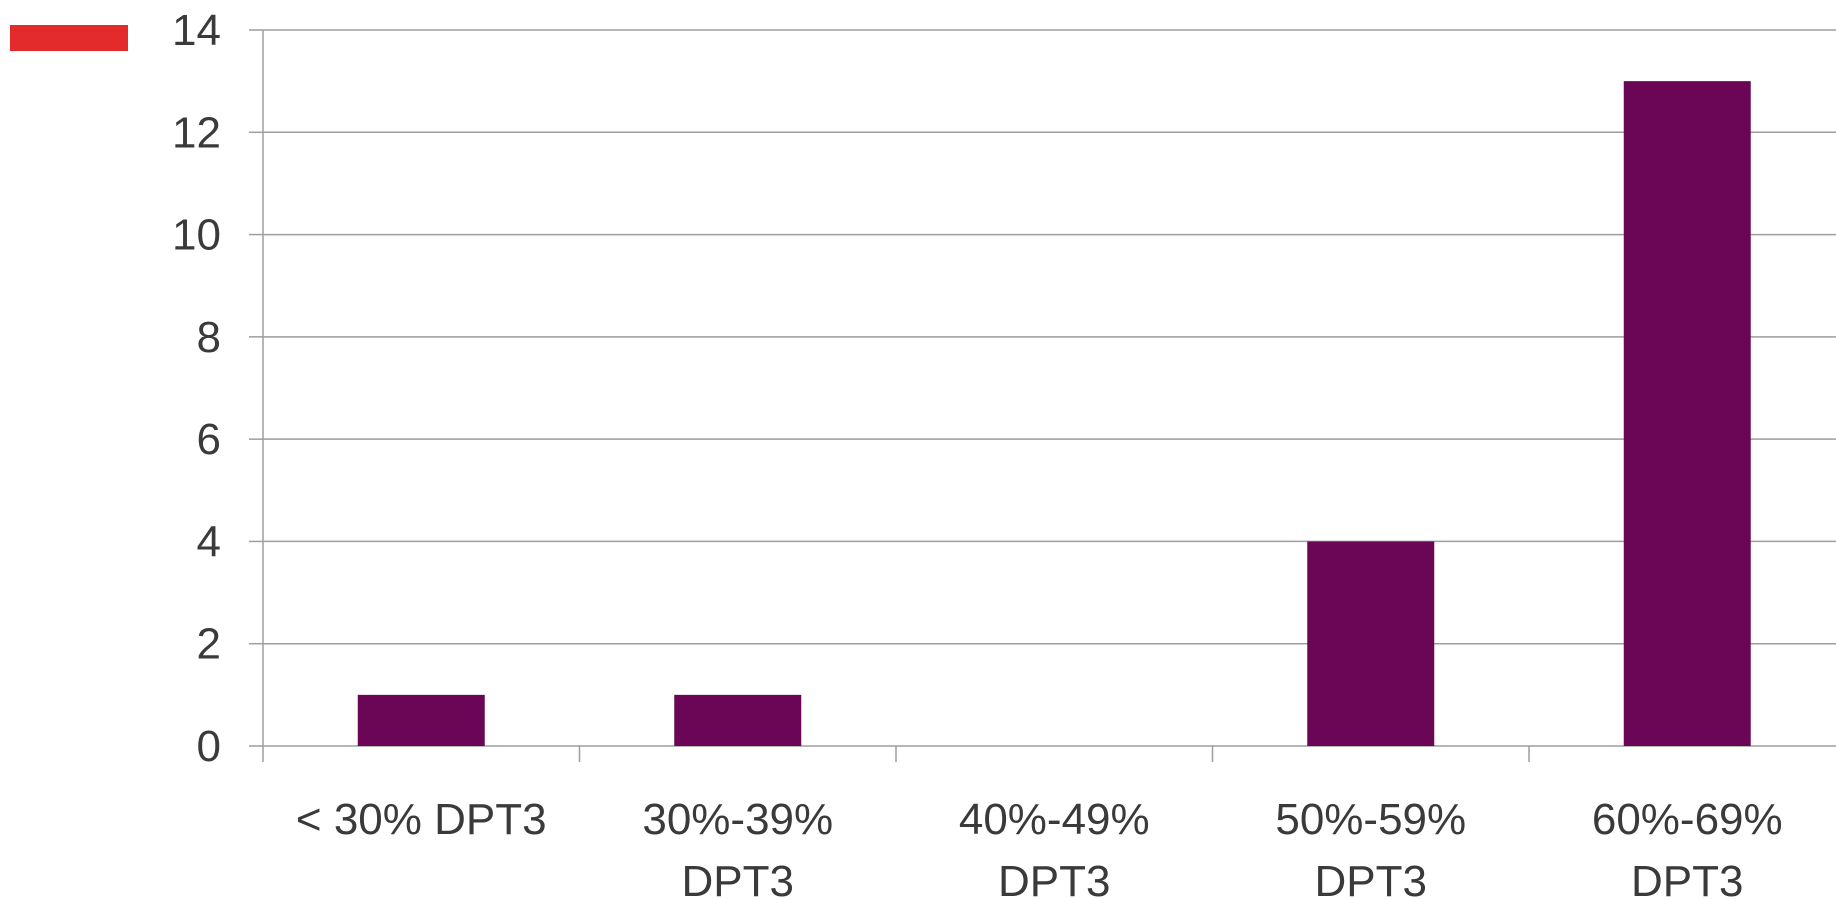 This screenshot has width=1836, height=899. What do you see at coordinates (209, 746) in the screenshot?
I see `y-tick-label: 0` at bounding box center [209, 746].